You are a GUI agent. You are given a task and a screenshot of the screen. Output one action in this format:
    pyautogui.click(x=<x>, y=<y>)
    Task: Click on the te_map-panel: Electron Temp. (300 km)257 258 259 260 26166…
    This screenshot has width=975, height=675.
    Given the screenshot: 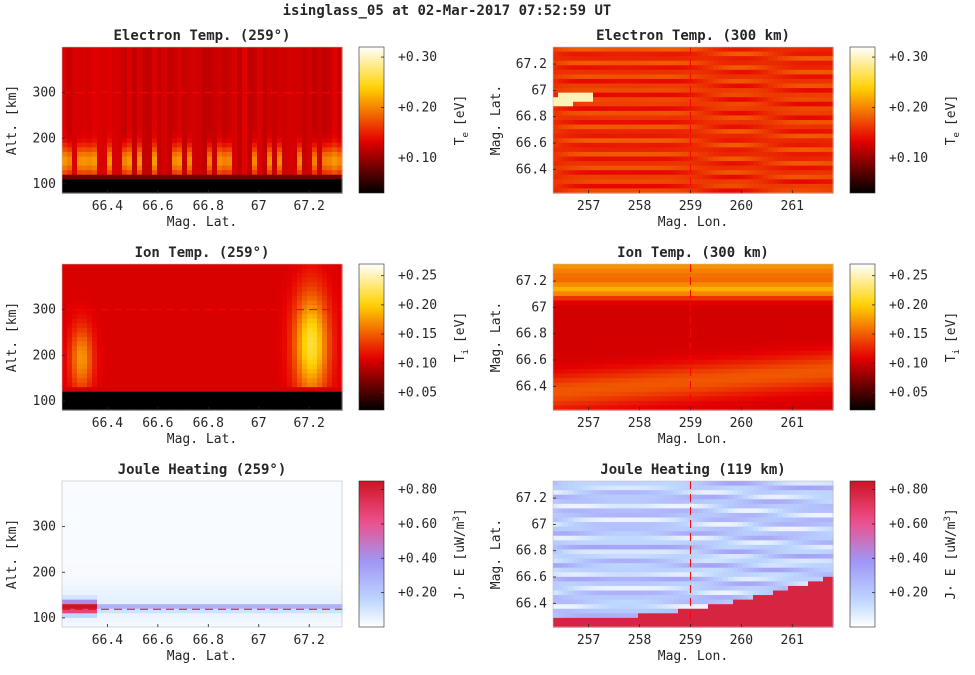 What is the action you would take?
    pyautogui.click(x=725, y=129)
    